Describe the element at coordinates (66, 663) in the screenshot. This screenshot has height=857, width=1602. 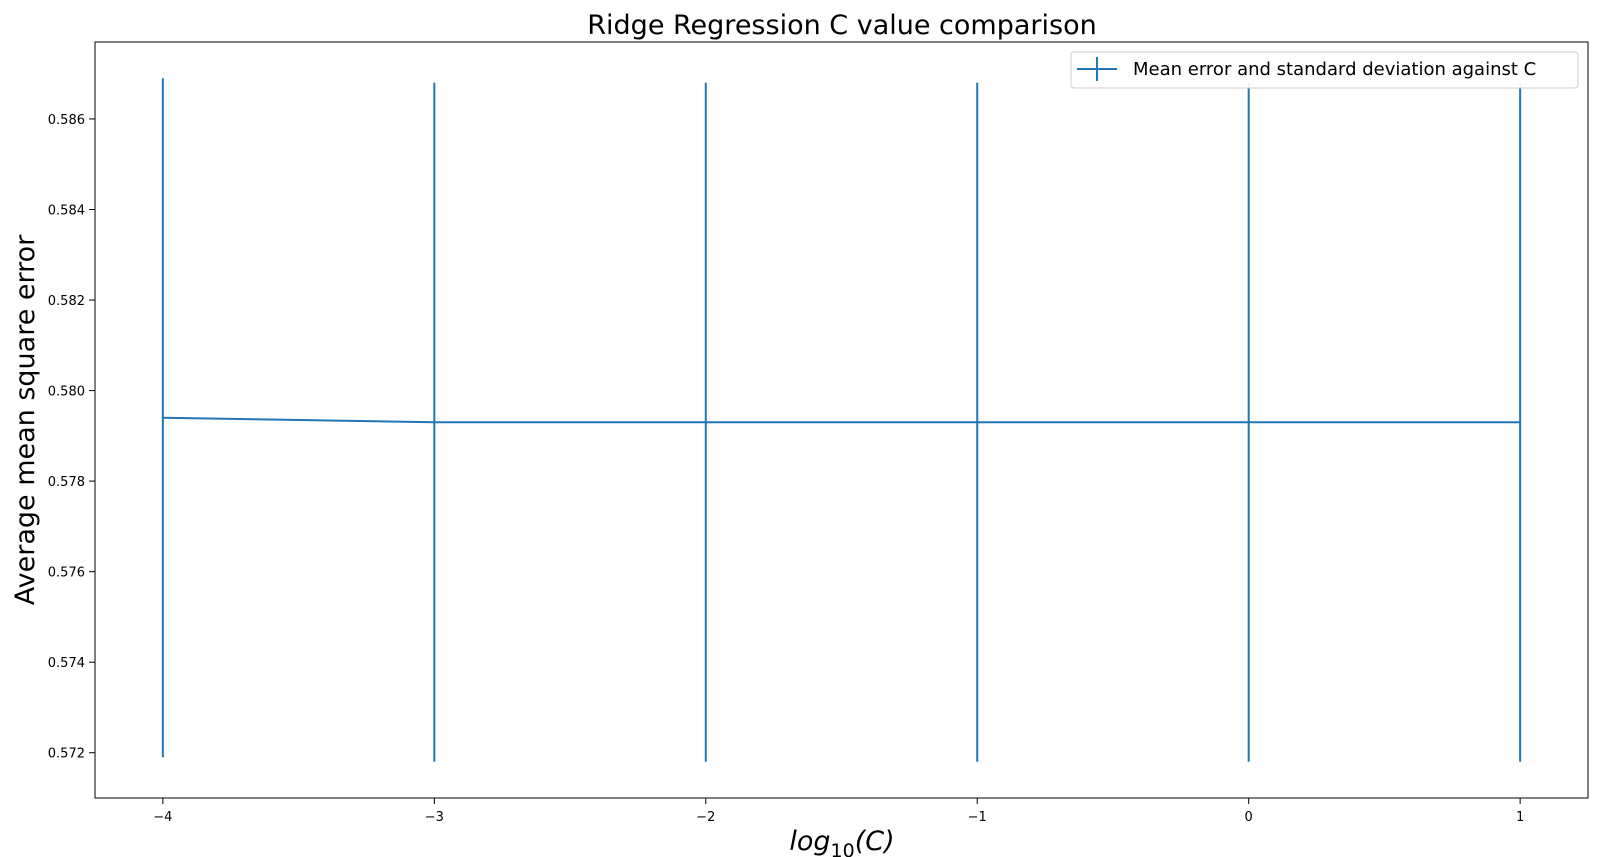
I see `y-tick-label: 0.574` at that location.